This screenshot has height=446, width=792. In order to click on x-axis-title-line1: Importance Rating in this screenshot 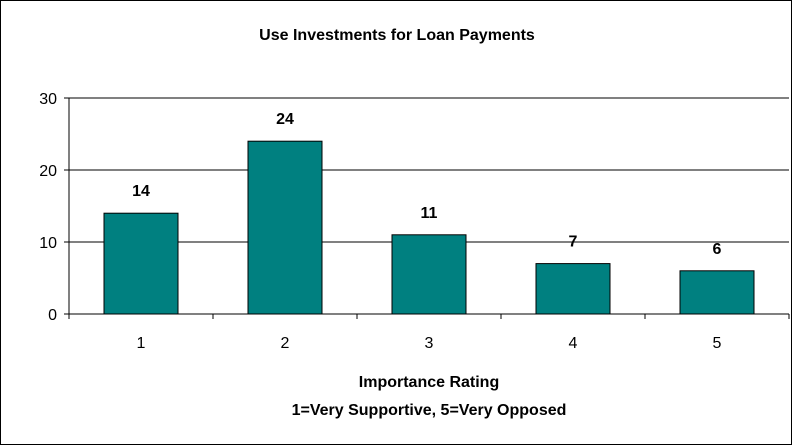, I will do `click(429, 382)`.